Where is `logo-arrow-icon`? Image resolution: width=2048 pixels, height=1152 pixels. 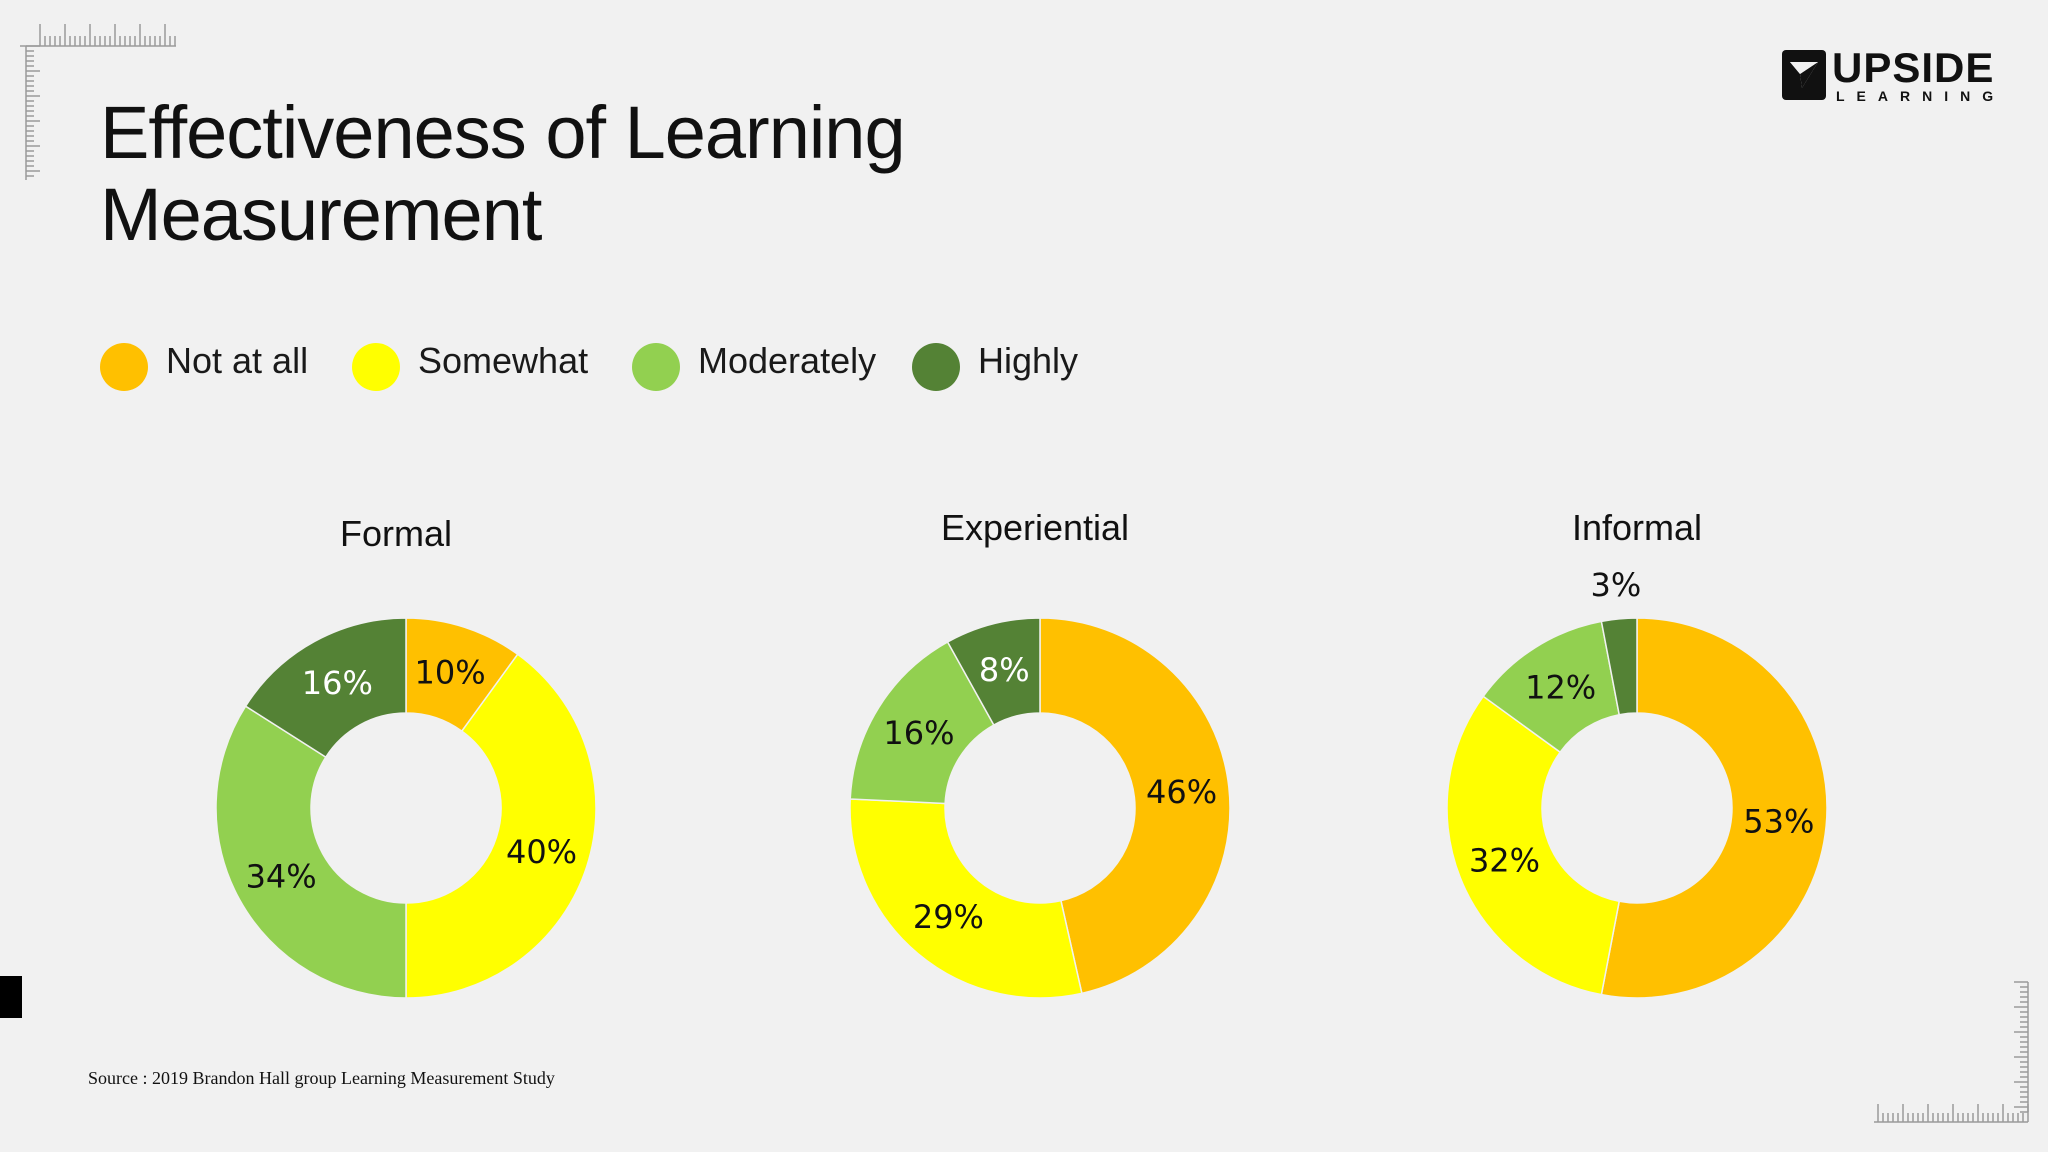 logo-arrow-icon is located at coordinates (1804, 75).